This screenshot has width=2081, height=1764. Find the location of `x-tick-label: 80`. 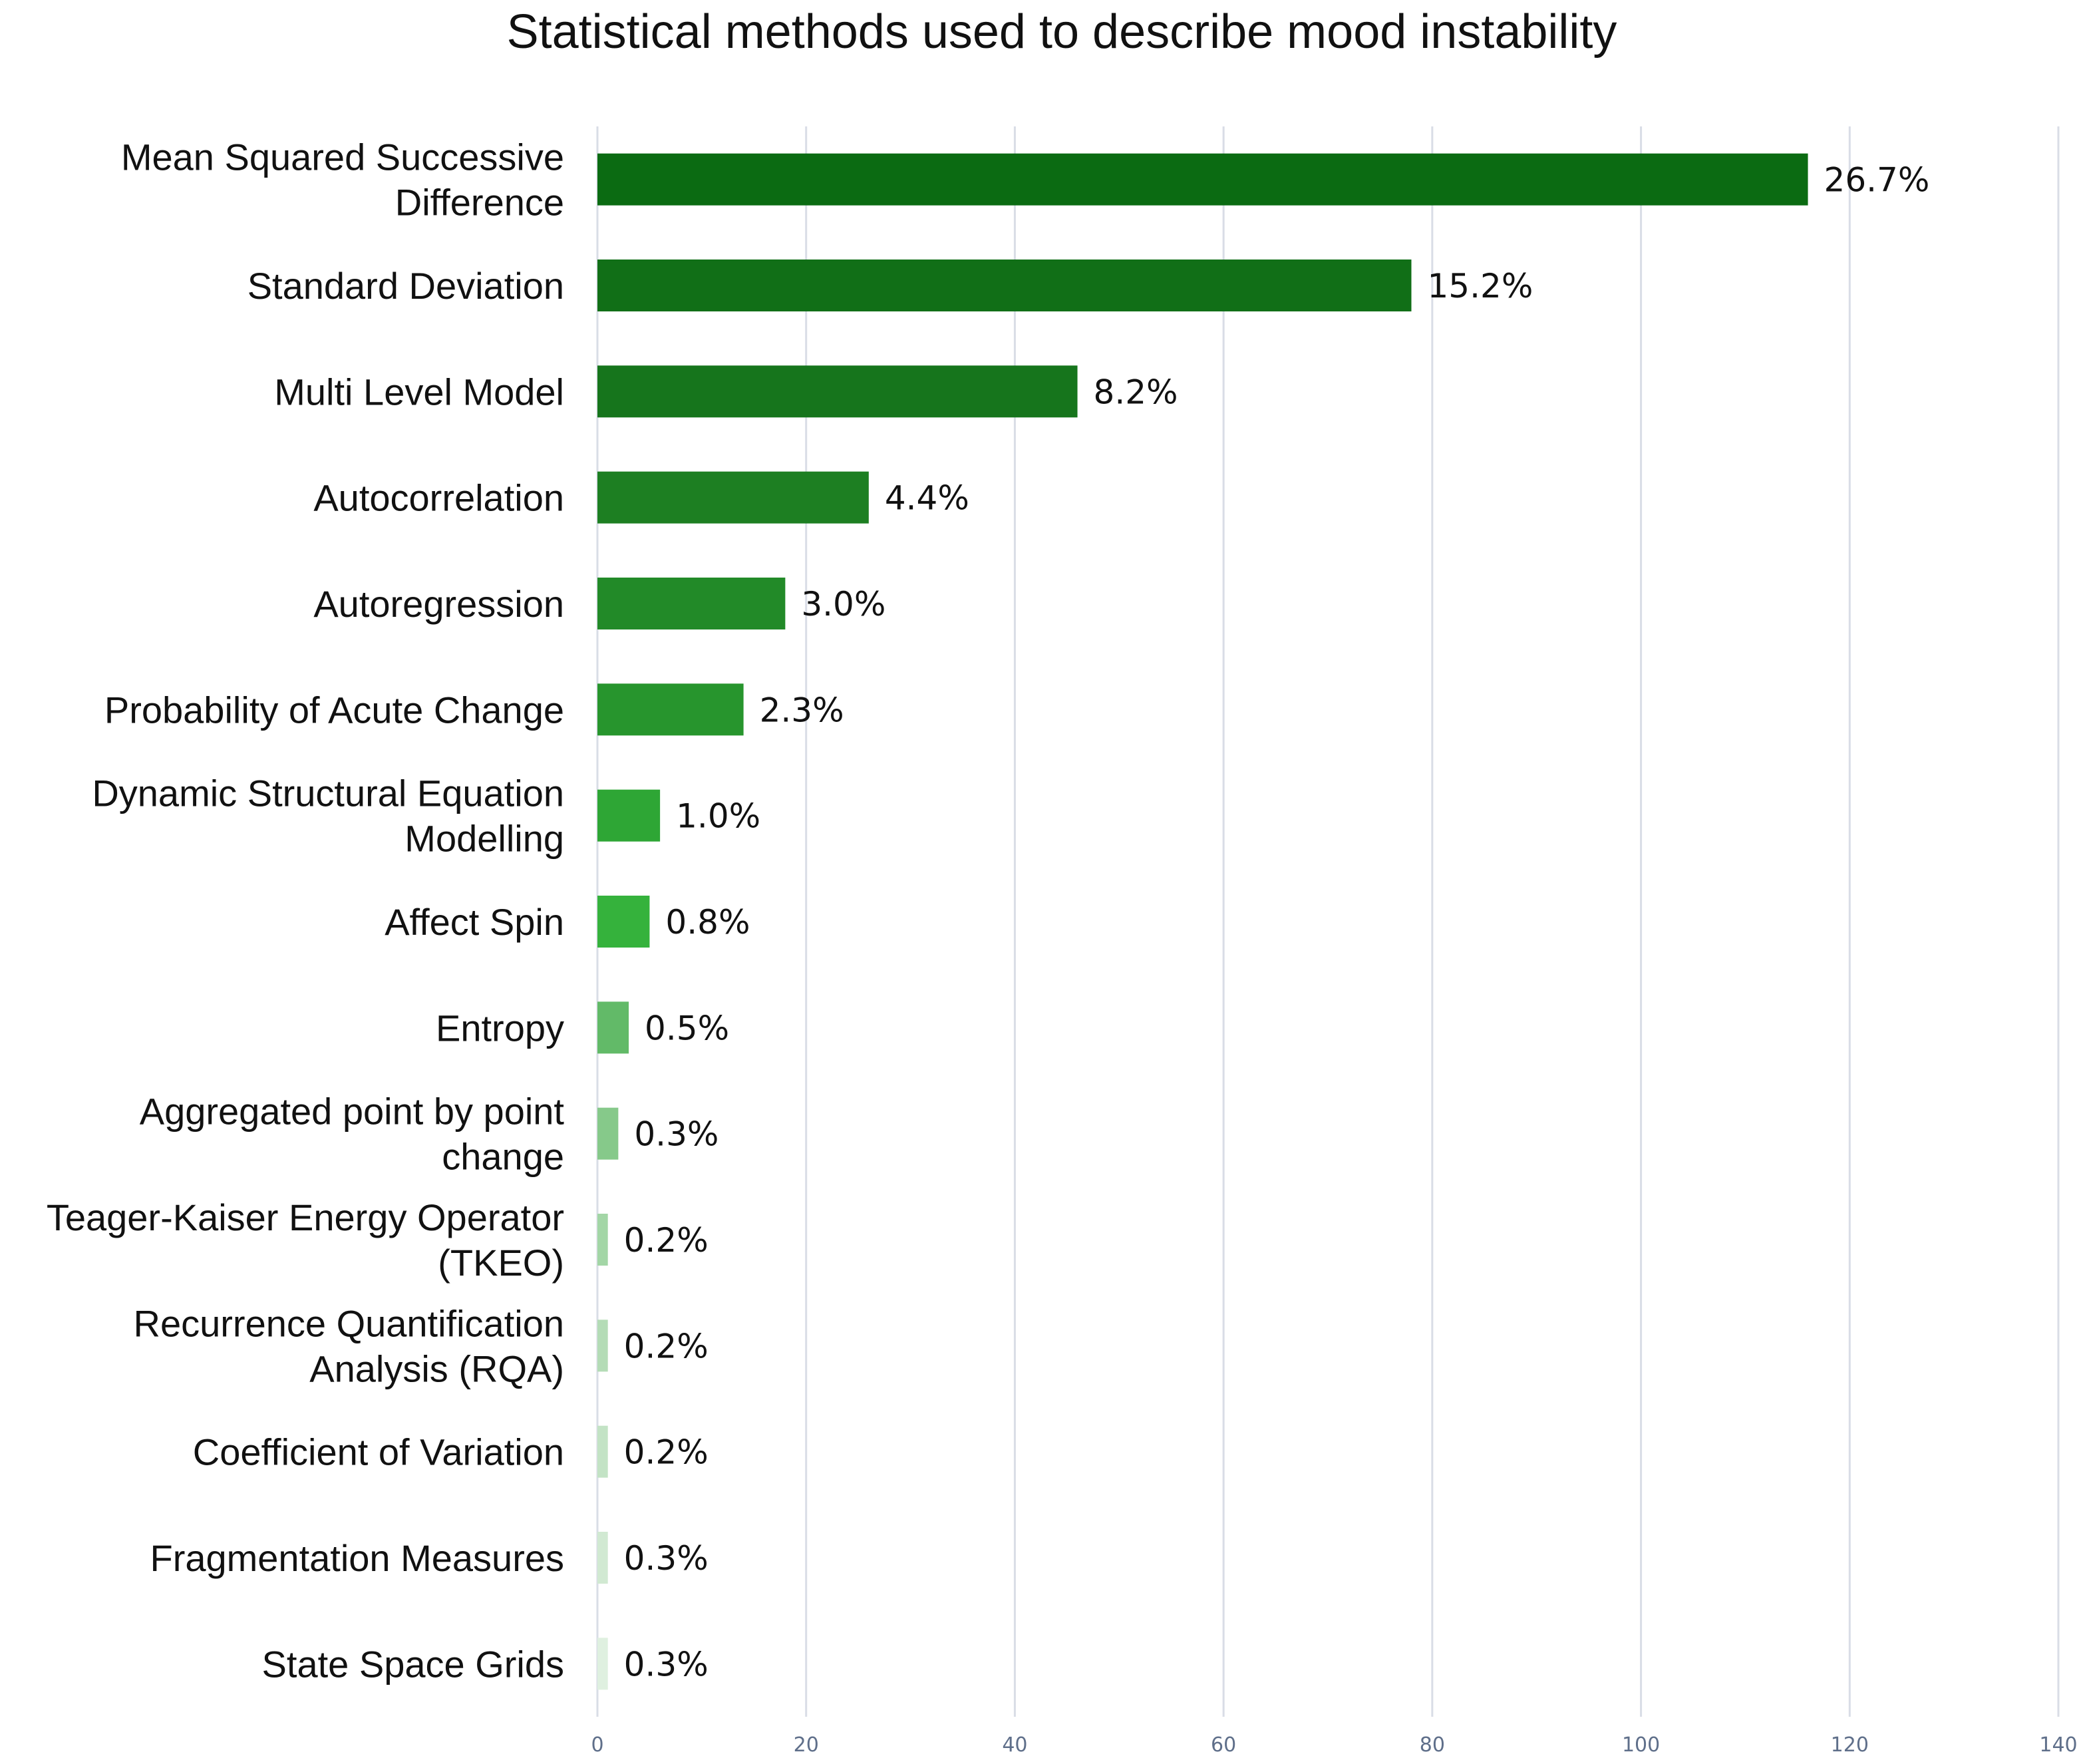

x-tick-label: 80 is located at coordinates (1432, 1745).